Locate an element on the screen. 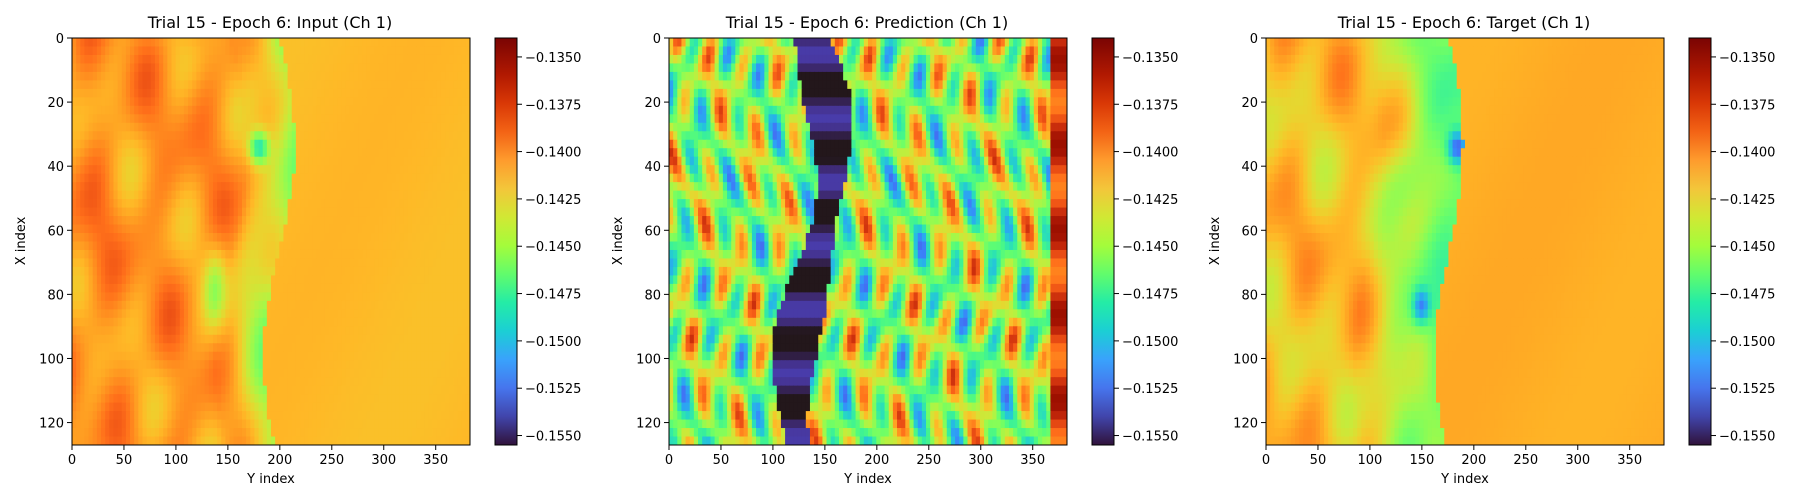 This screenshot has width=1800, height=504. x-tick-label: 150 is located at coordinates (227, 460).